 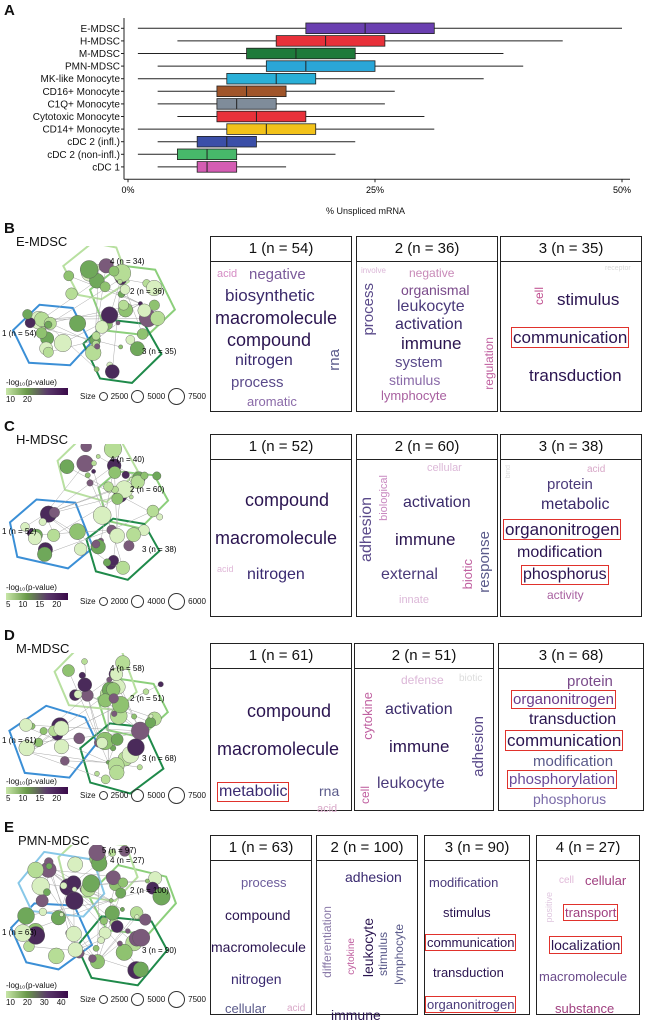 What do you see at coordinates (366, 211) in the screenshot?
I see `x-axis-label: % Unspliced mRNA` at bounding box center [366, 211].